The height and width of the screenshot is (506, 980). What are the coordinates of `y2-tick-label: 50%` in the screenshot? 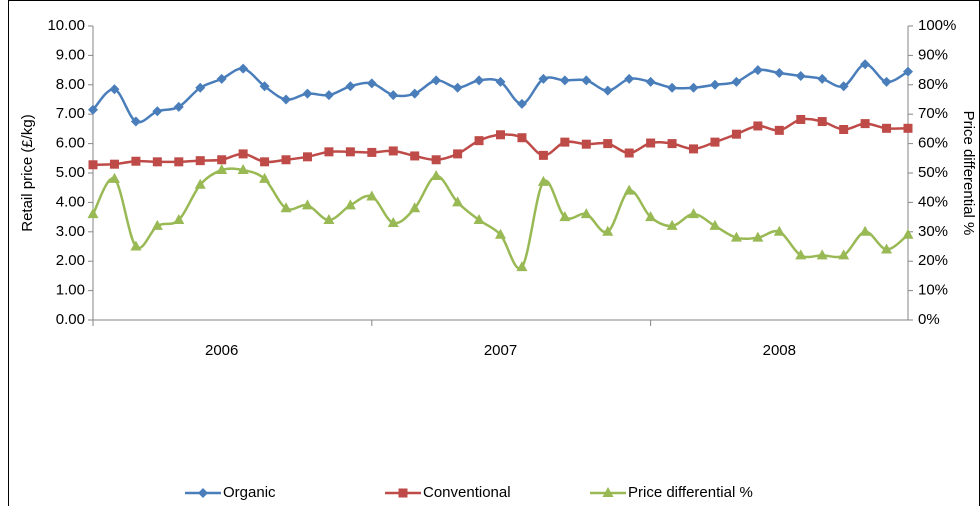 It's located at (933, 172).